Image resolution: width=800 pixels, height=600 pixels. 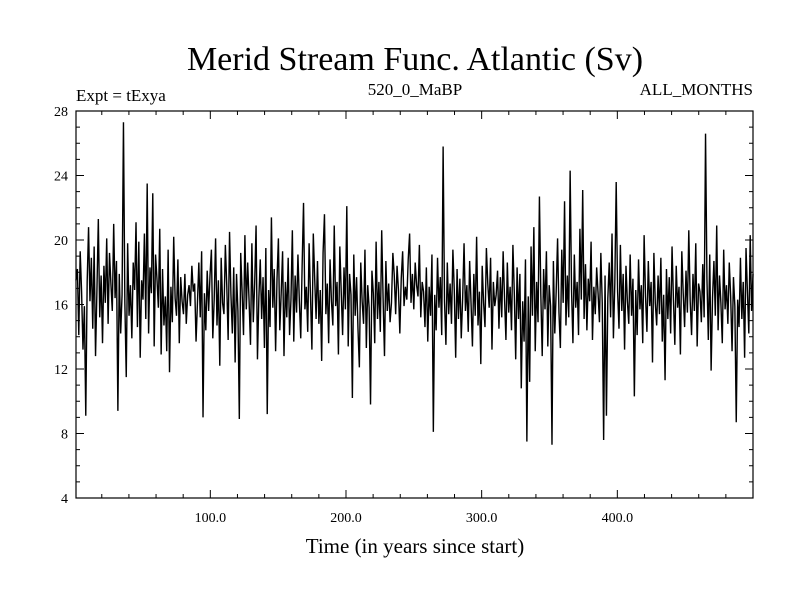 What do you see at coordinates (64, 435) in the screenshot?
I see `y-tick-label: 8` at bounding box center [64, 435].